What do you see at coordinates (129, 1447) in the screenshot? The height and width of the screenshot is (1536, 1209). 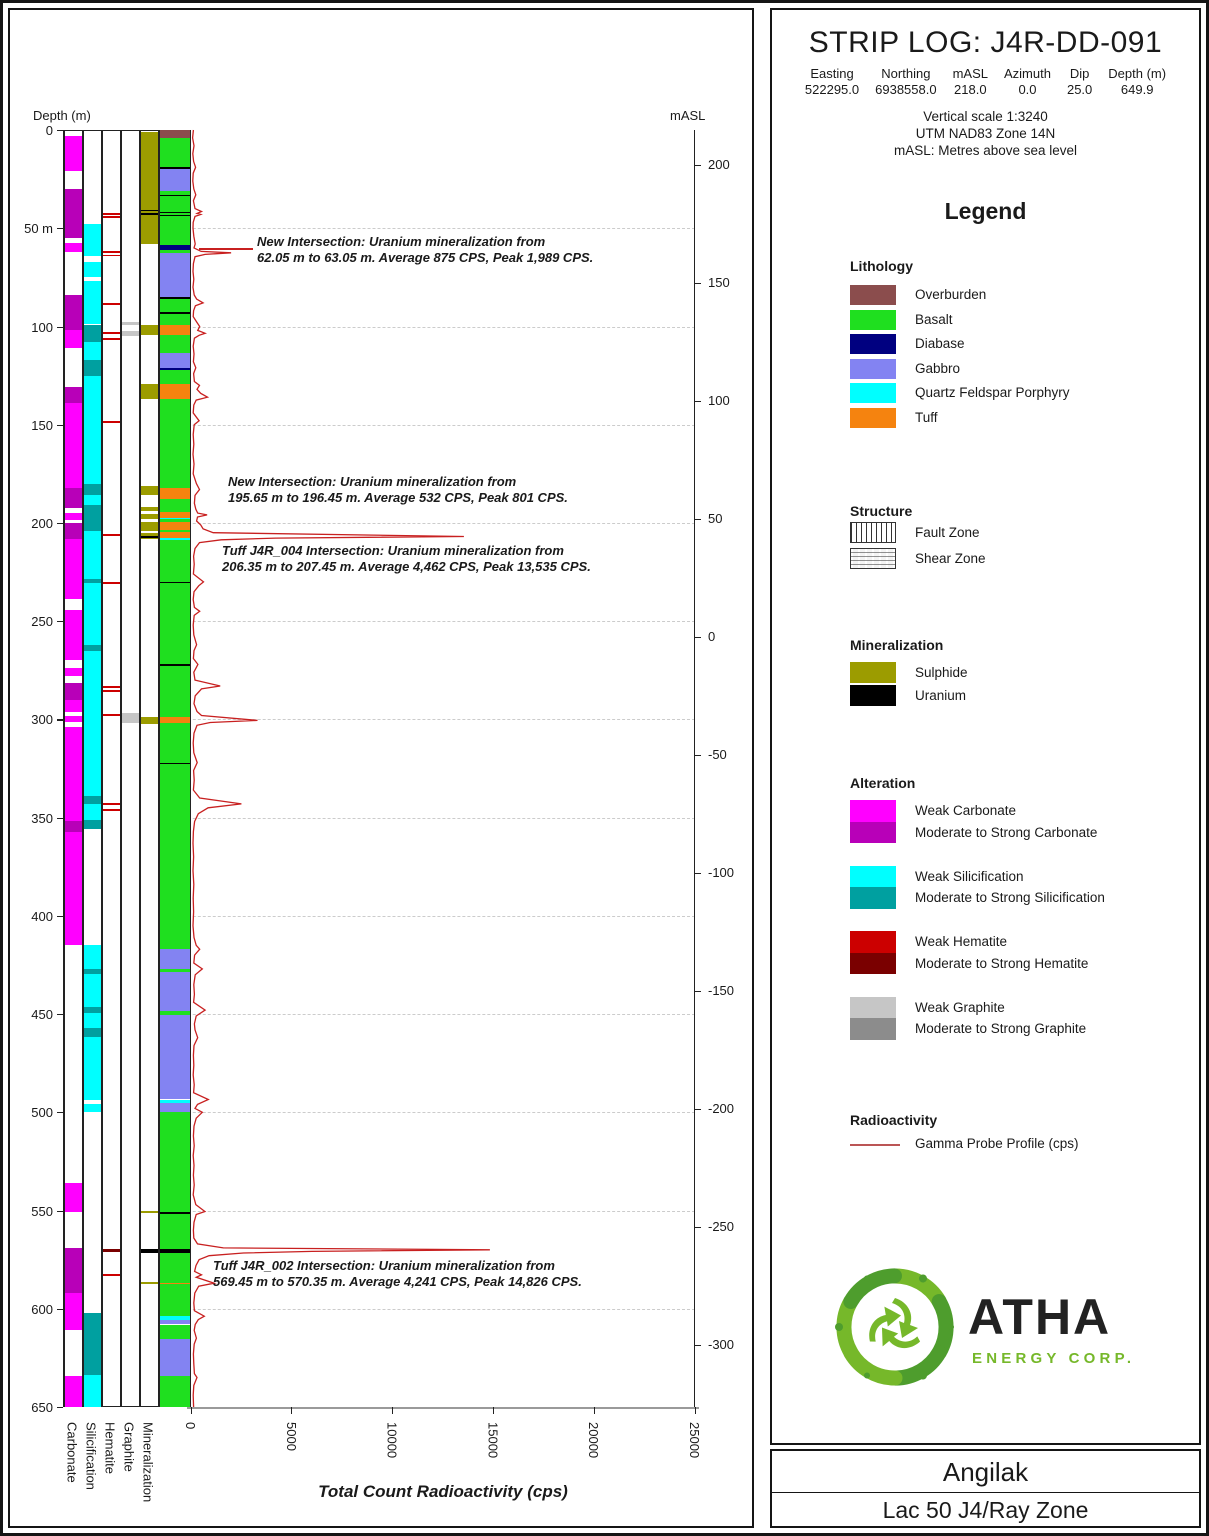 I see `column-title-graphite: Graphite` at bounding box center [129, 1447].